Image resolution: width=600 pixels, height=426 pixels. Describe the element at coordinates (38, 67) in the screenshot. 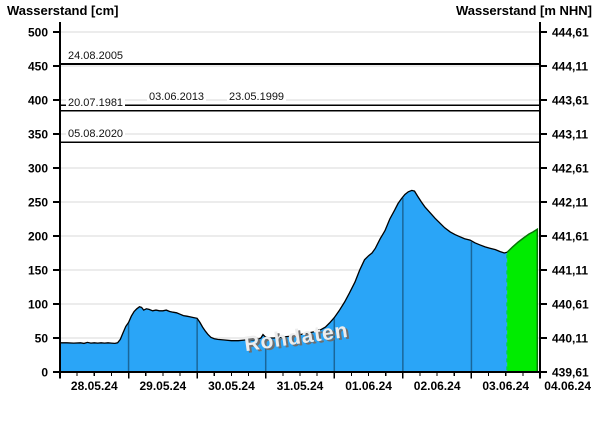

I see `y-left-tick-label: 450` at that location.